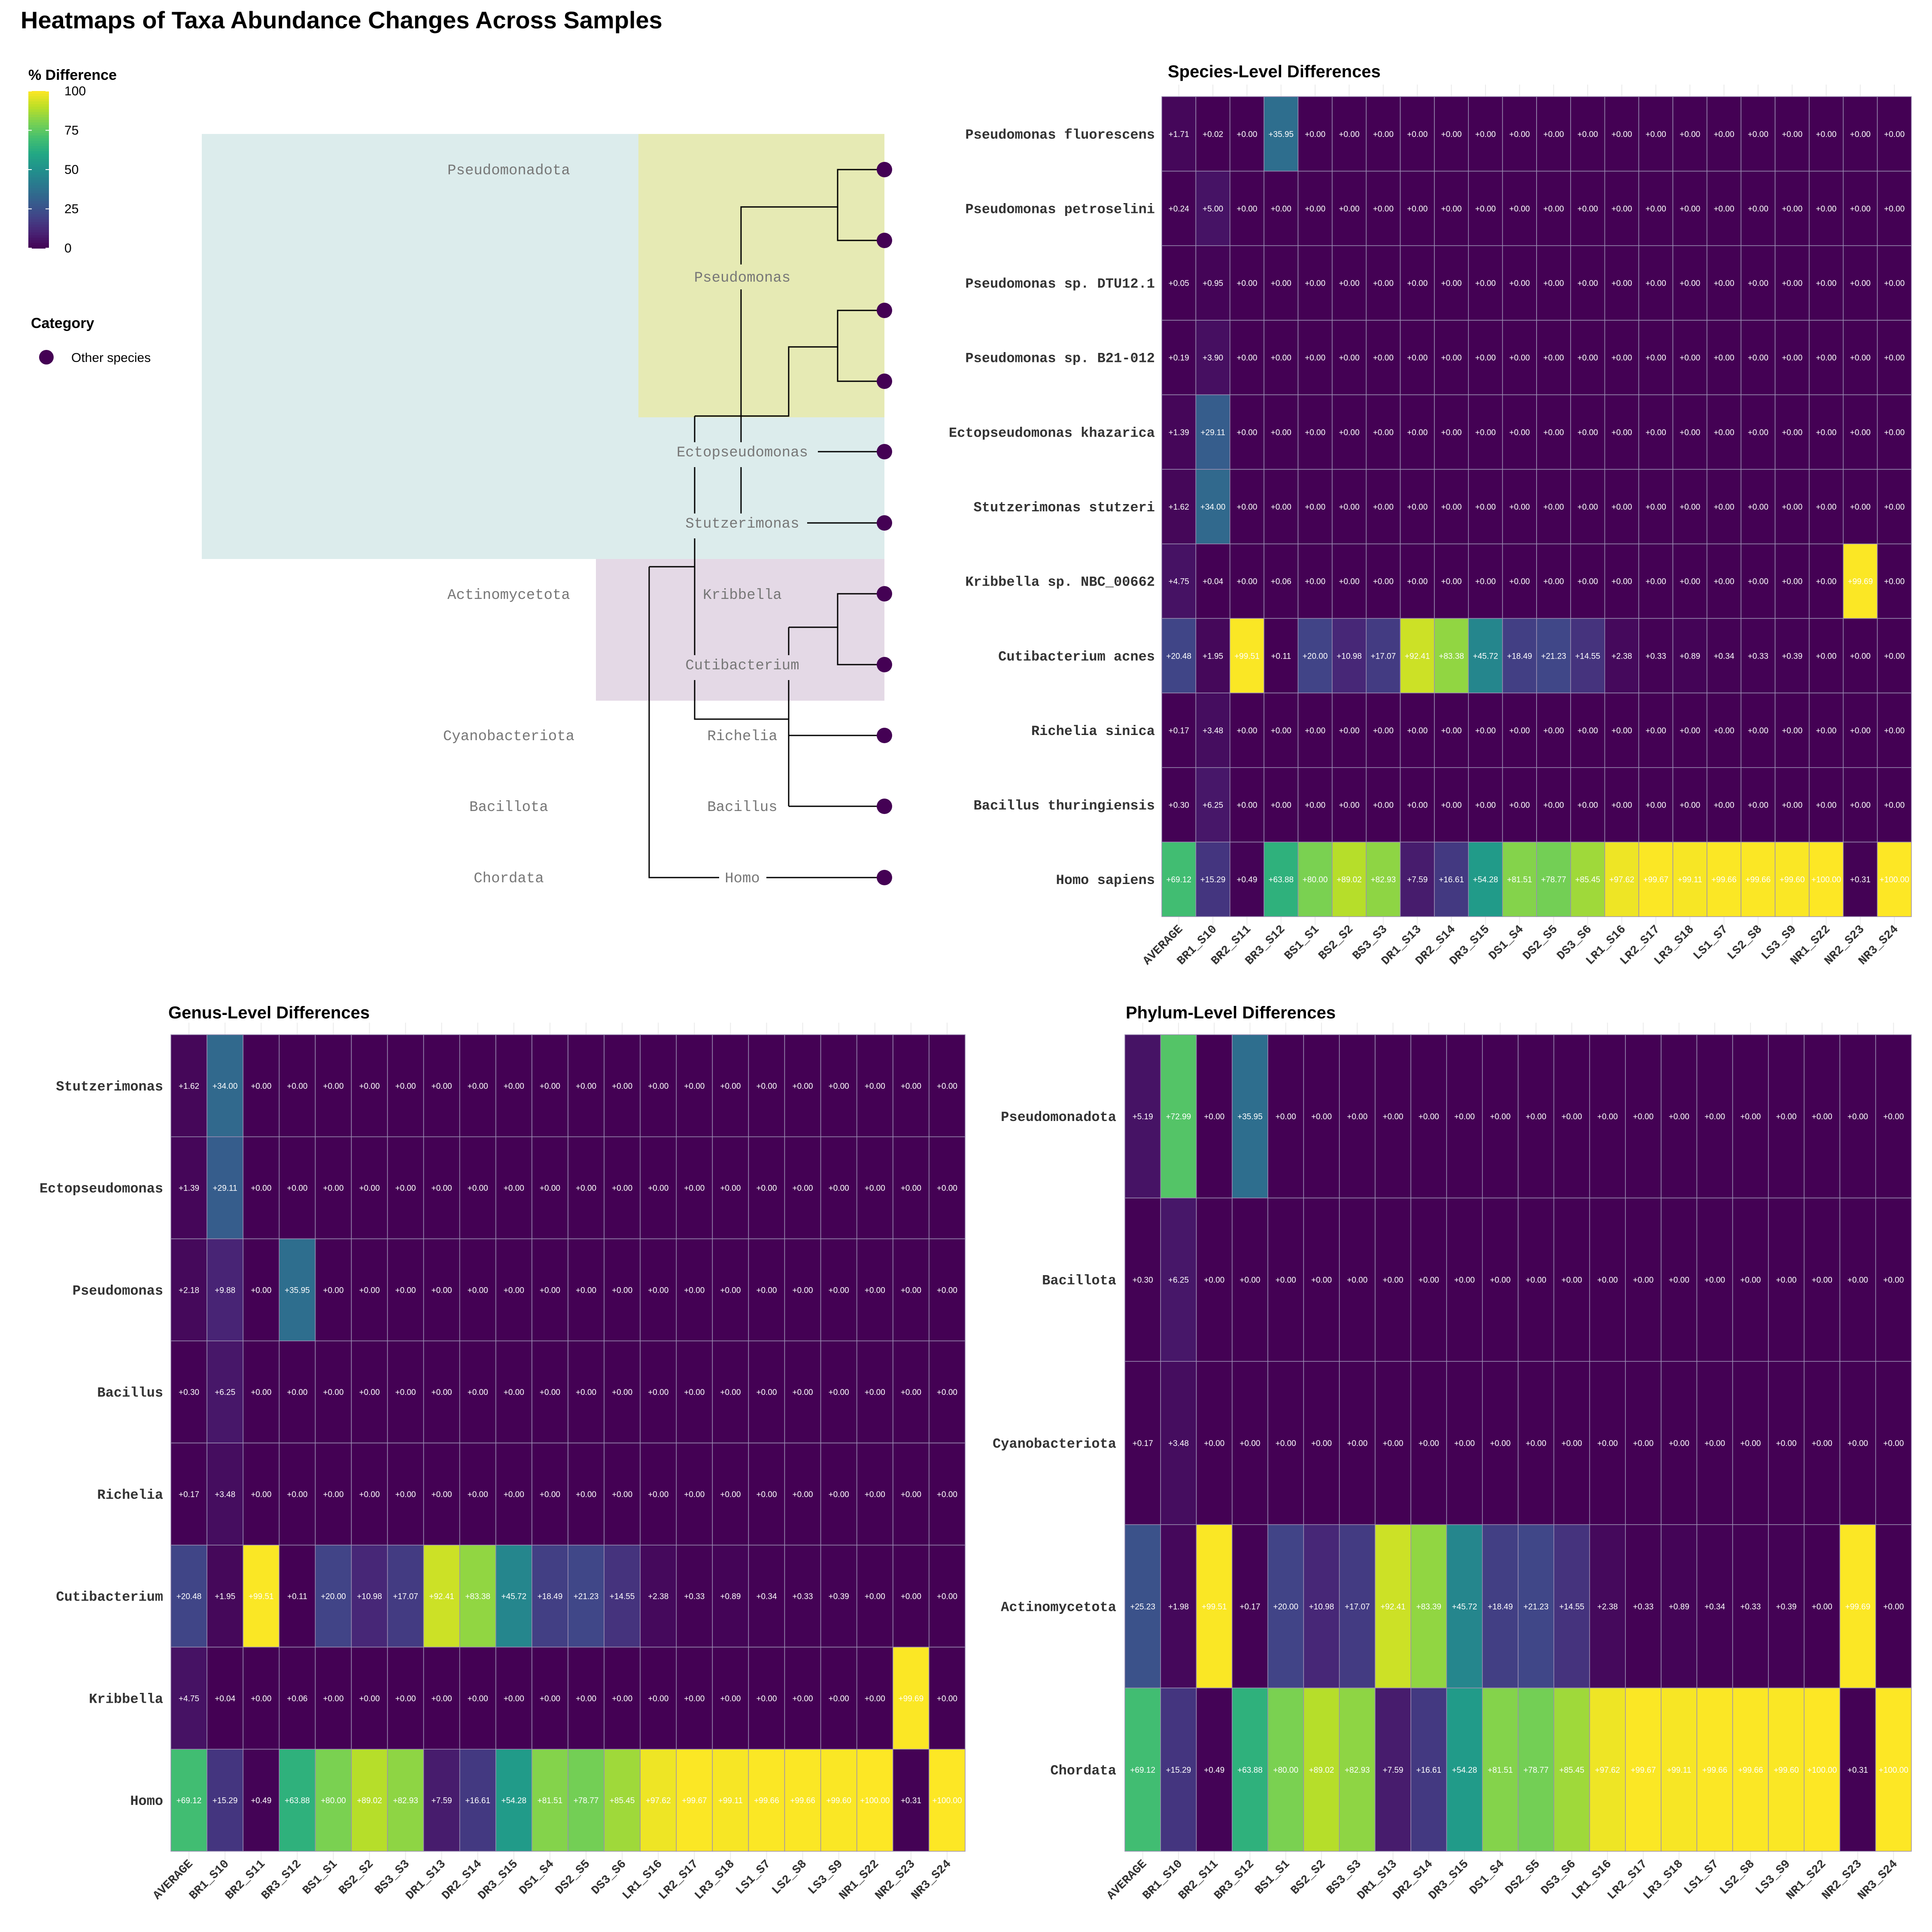 This screenshot has width=1932, height=1932. What do you see at coordinates (1179, 508) in the screenshot?
I see `species-cell-label: +1.62` at bounding box center [1179, 508].